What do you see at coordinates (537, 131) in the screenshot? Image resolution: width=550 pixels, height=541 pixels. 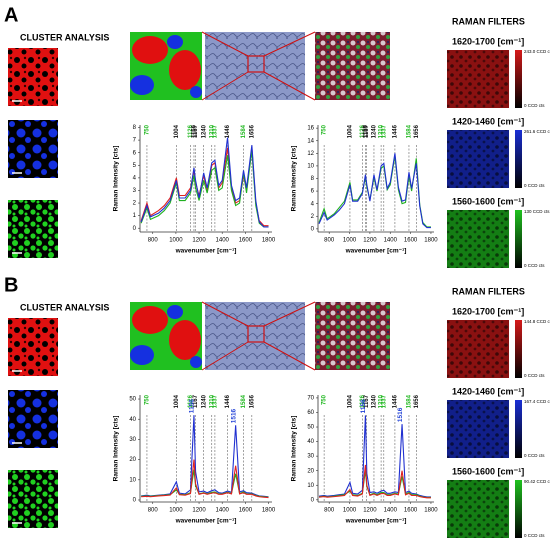 I see `colorbar-max-label: 261.6 CCD cts` at bounding box center [537, 131].